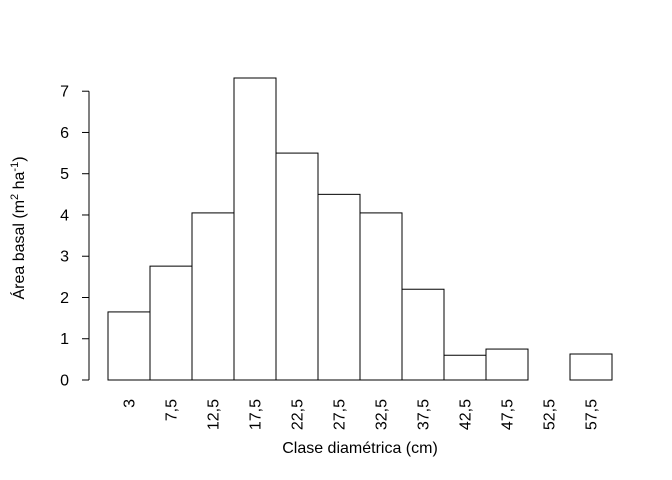 This screenshot has width=672, height=480. I want to click on y-tick-label-4: 4, so click(64, 215).